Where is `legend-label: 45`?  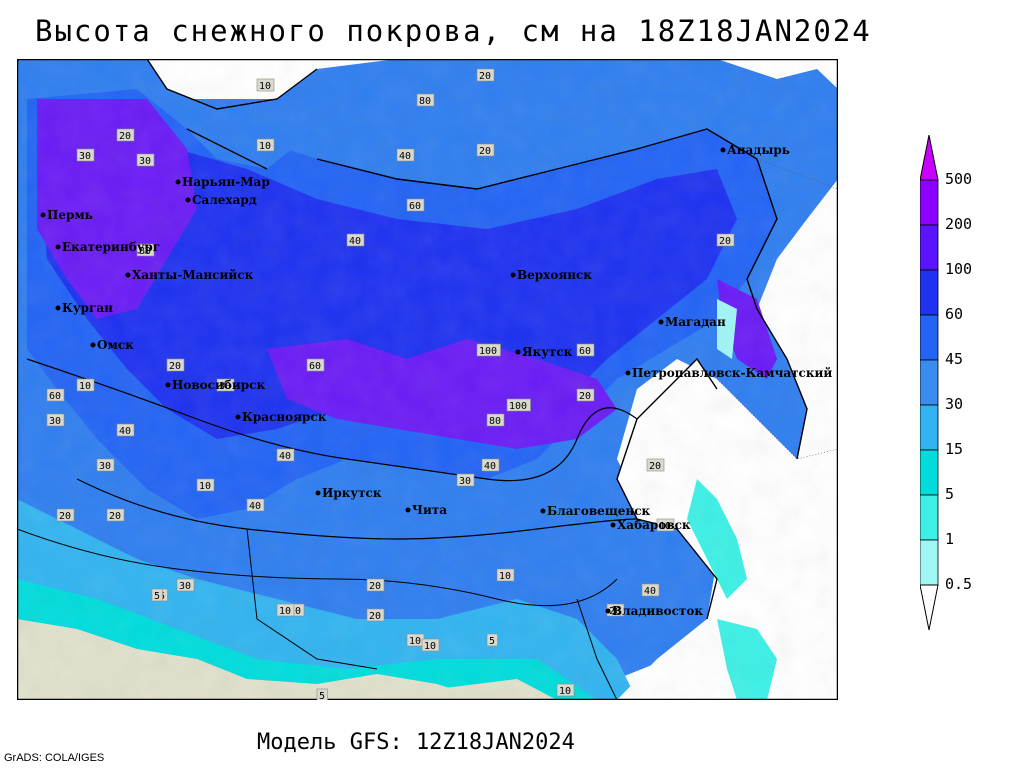 legend-label: 45 is located at coordinates (954, 359).